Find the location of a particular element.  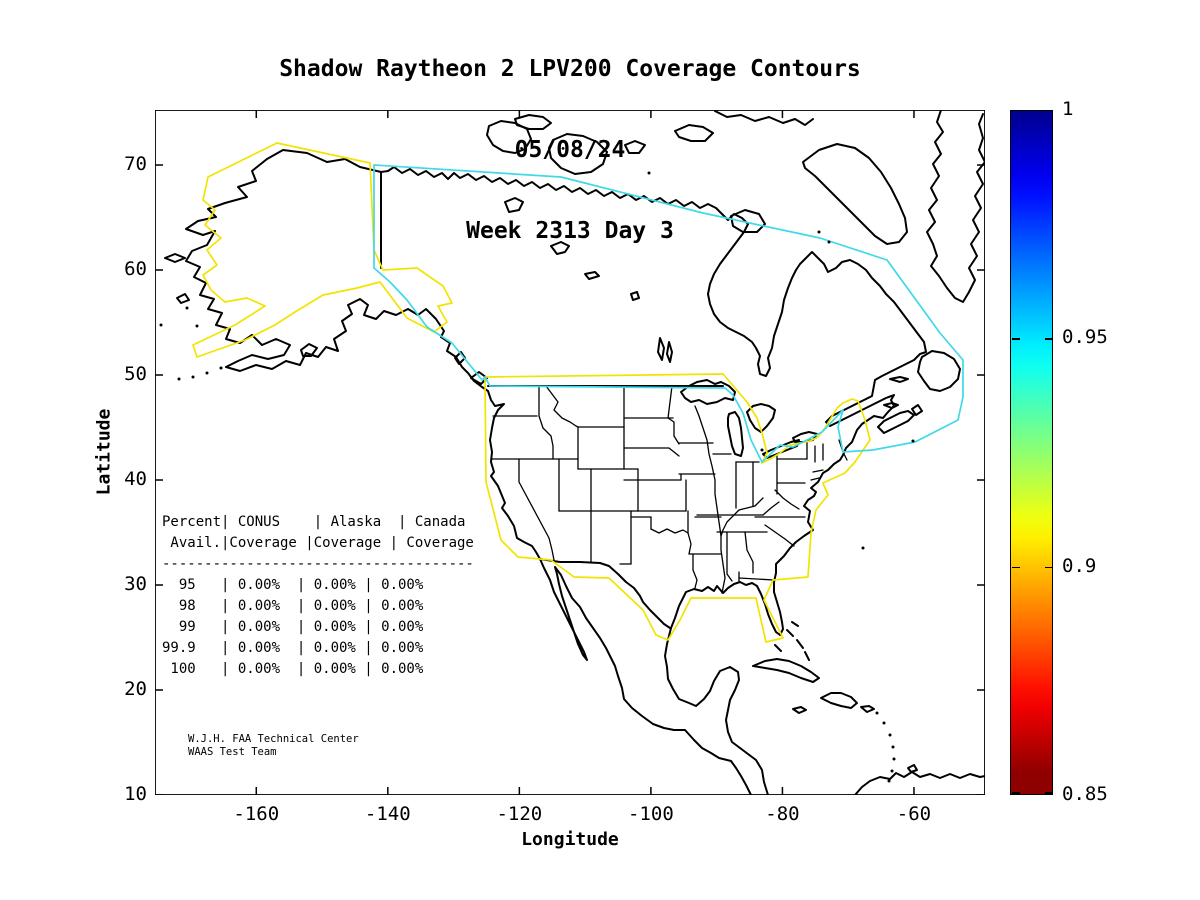

x-tick-label: -120 is located at coordinates (519, 814).